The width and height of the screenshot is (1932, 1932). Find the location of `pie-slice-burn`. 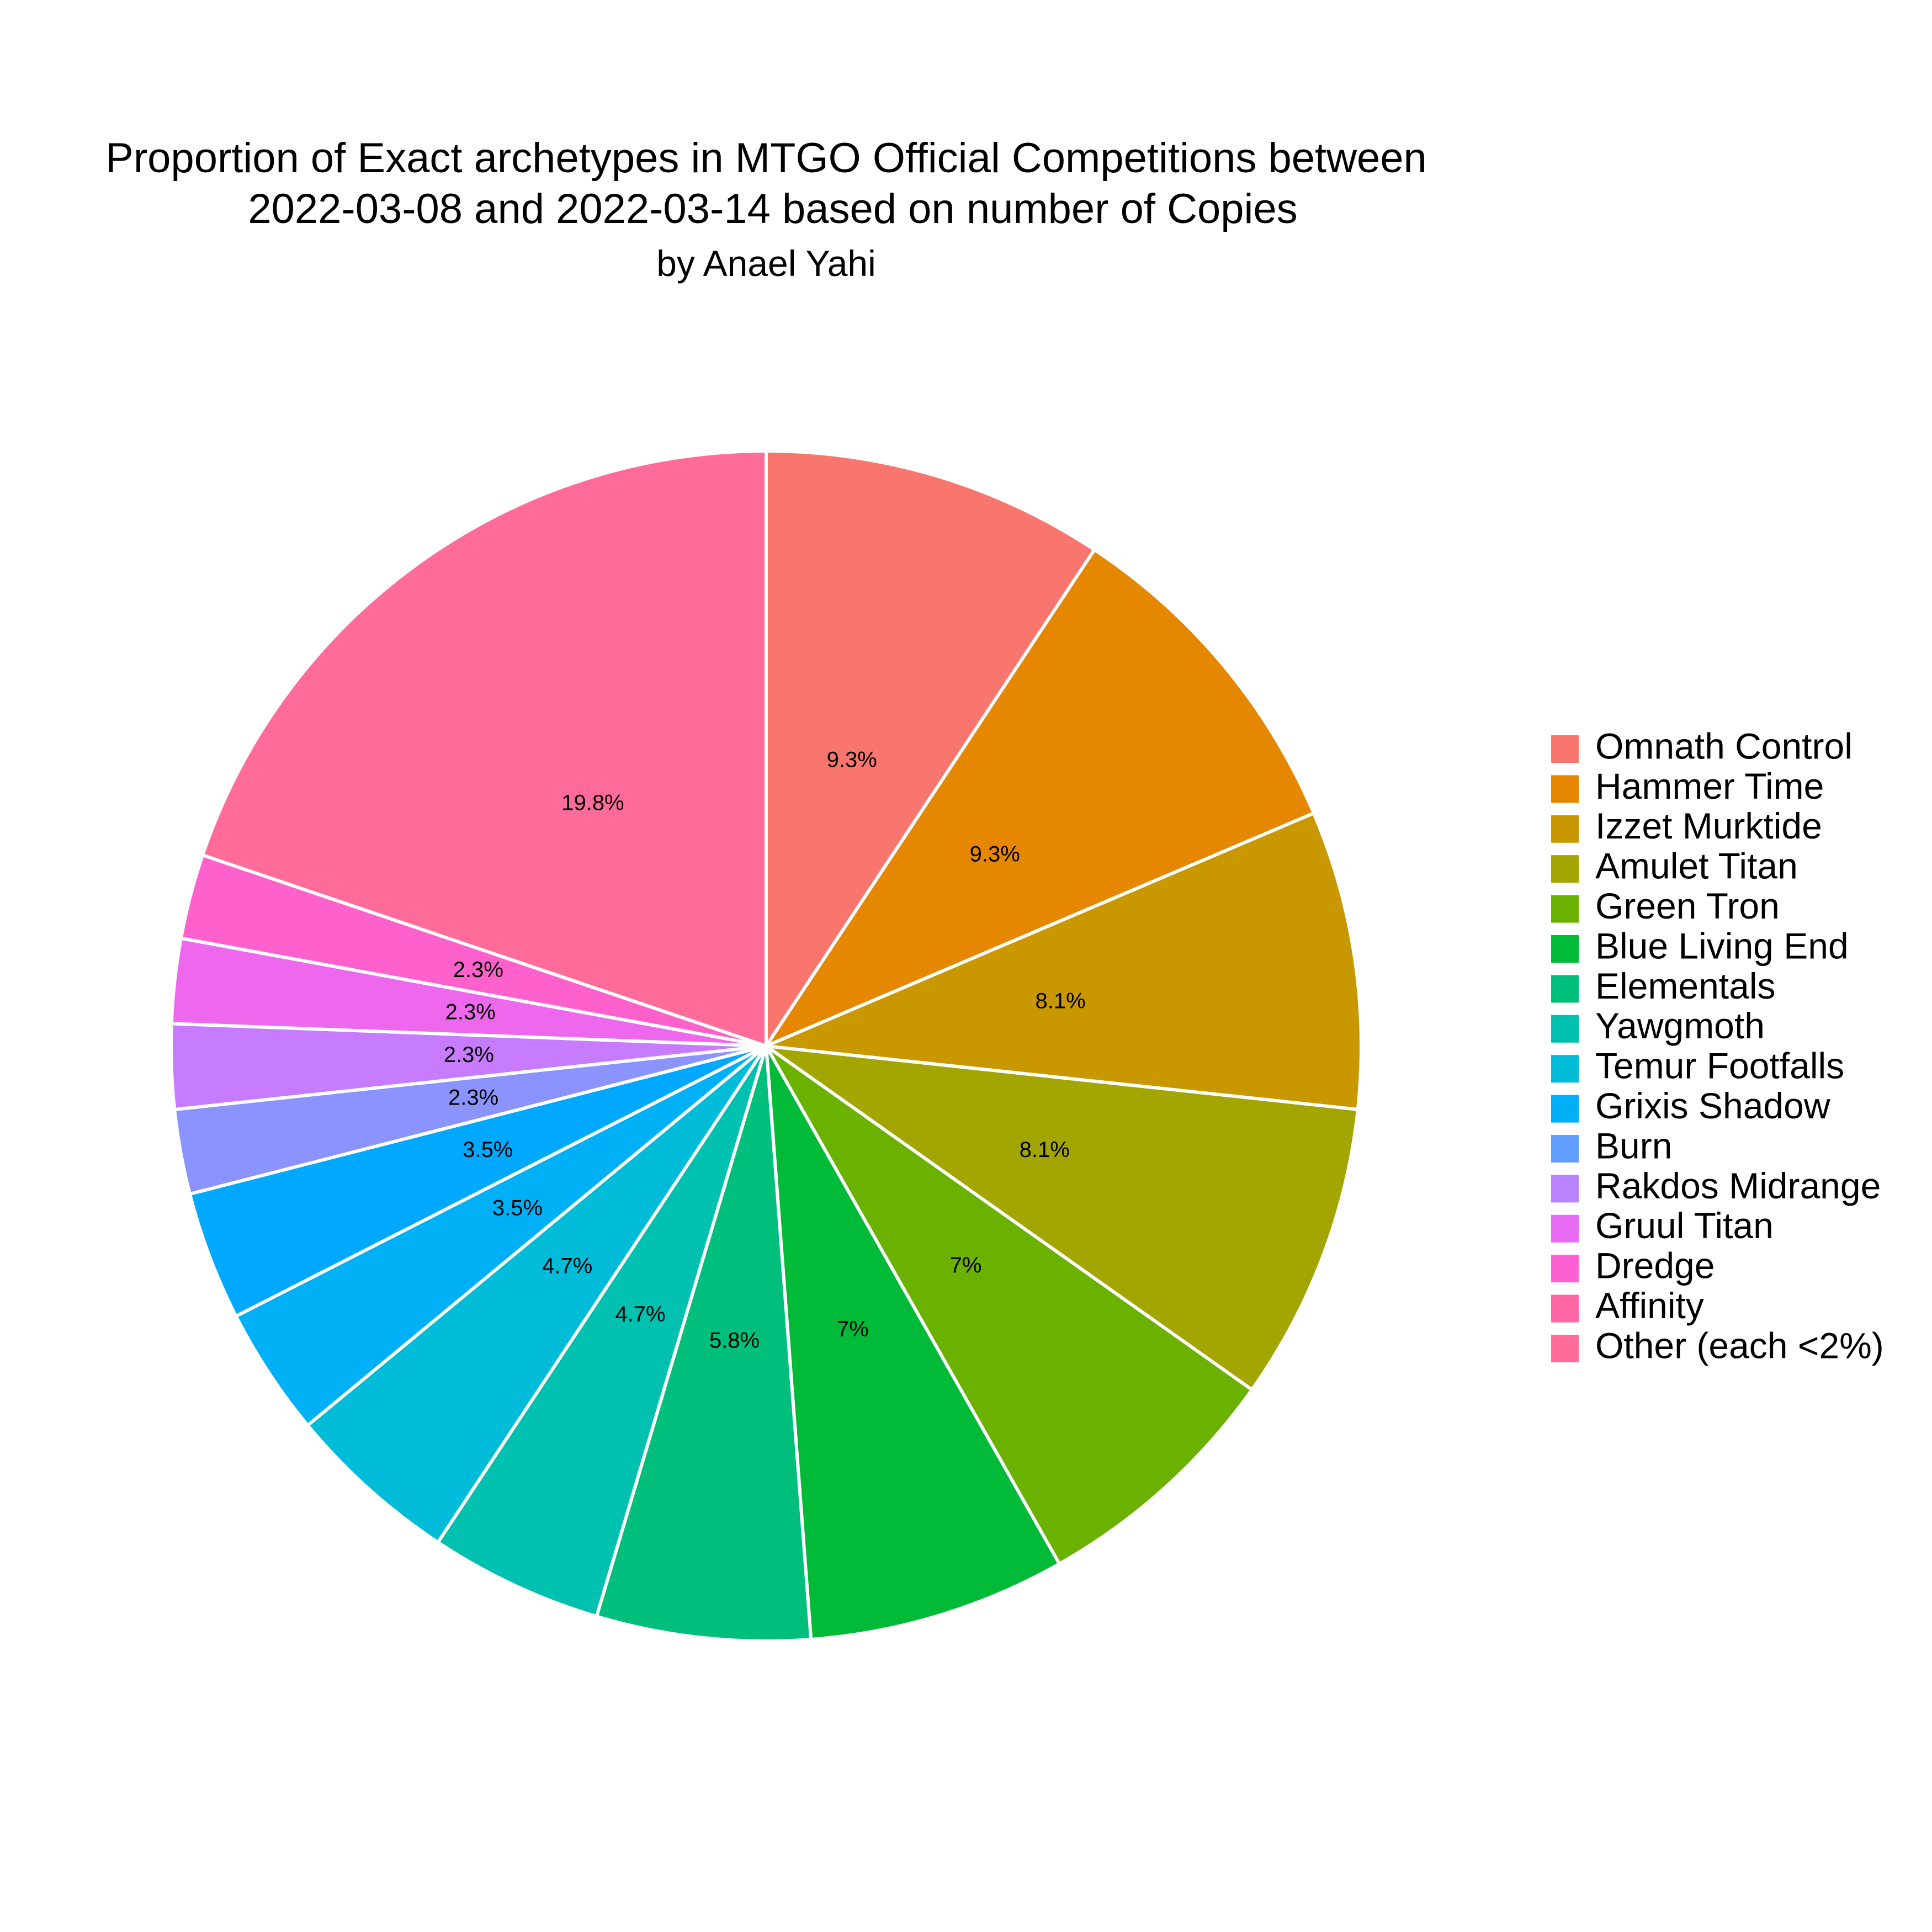

pie-slice-burn is located at coordinates (478, 1181).